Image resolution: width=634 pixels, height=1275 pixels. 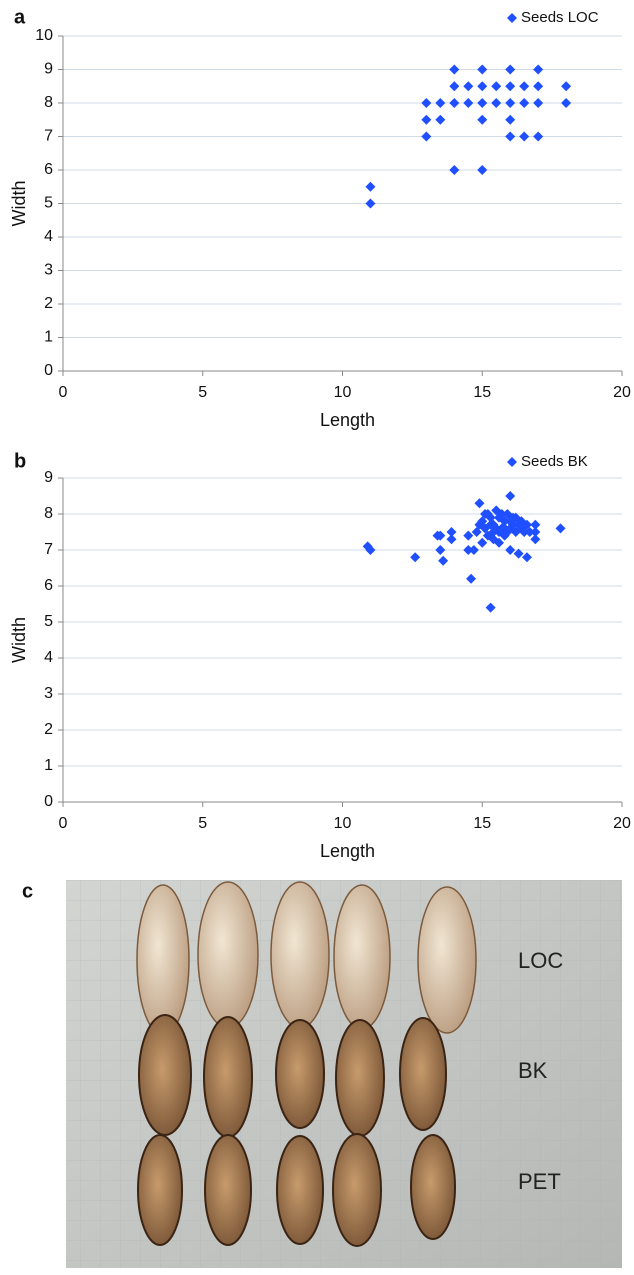 What do you see at coordinates (48, 337) in the screenshot?
I see `y-tick-label: 1` at bounding box center [48, 337].